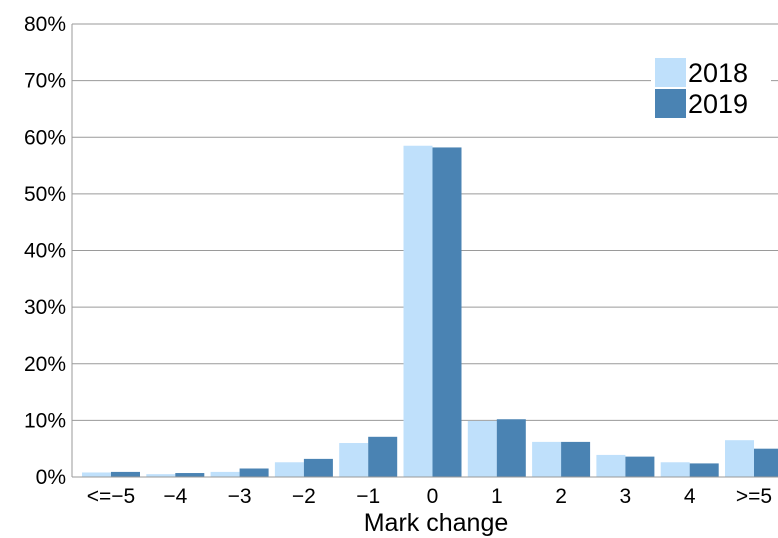  What do you see at coordinates (754, 496) in the screenshot?
I see `x-tick-label: >=5` at bounding box center [754, 496].